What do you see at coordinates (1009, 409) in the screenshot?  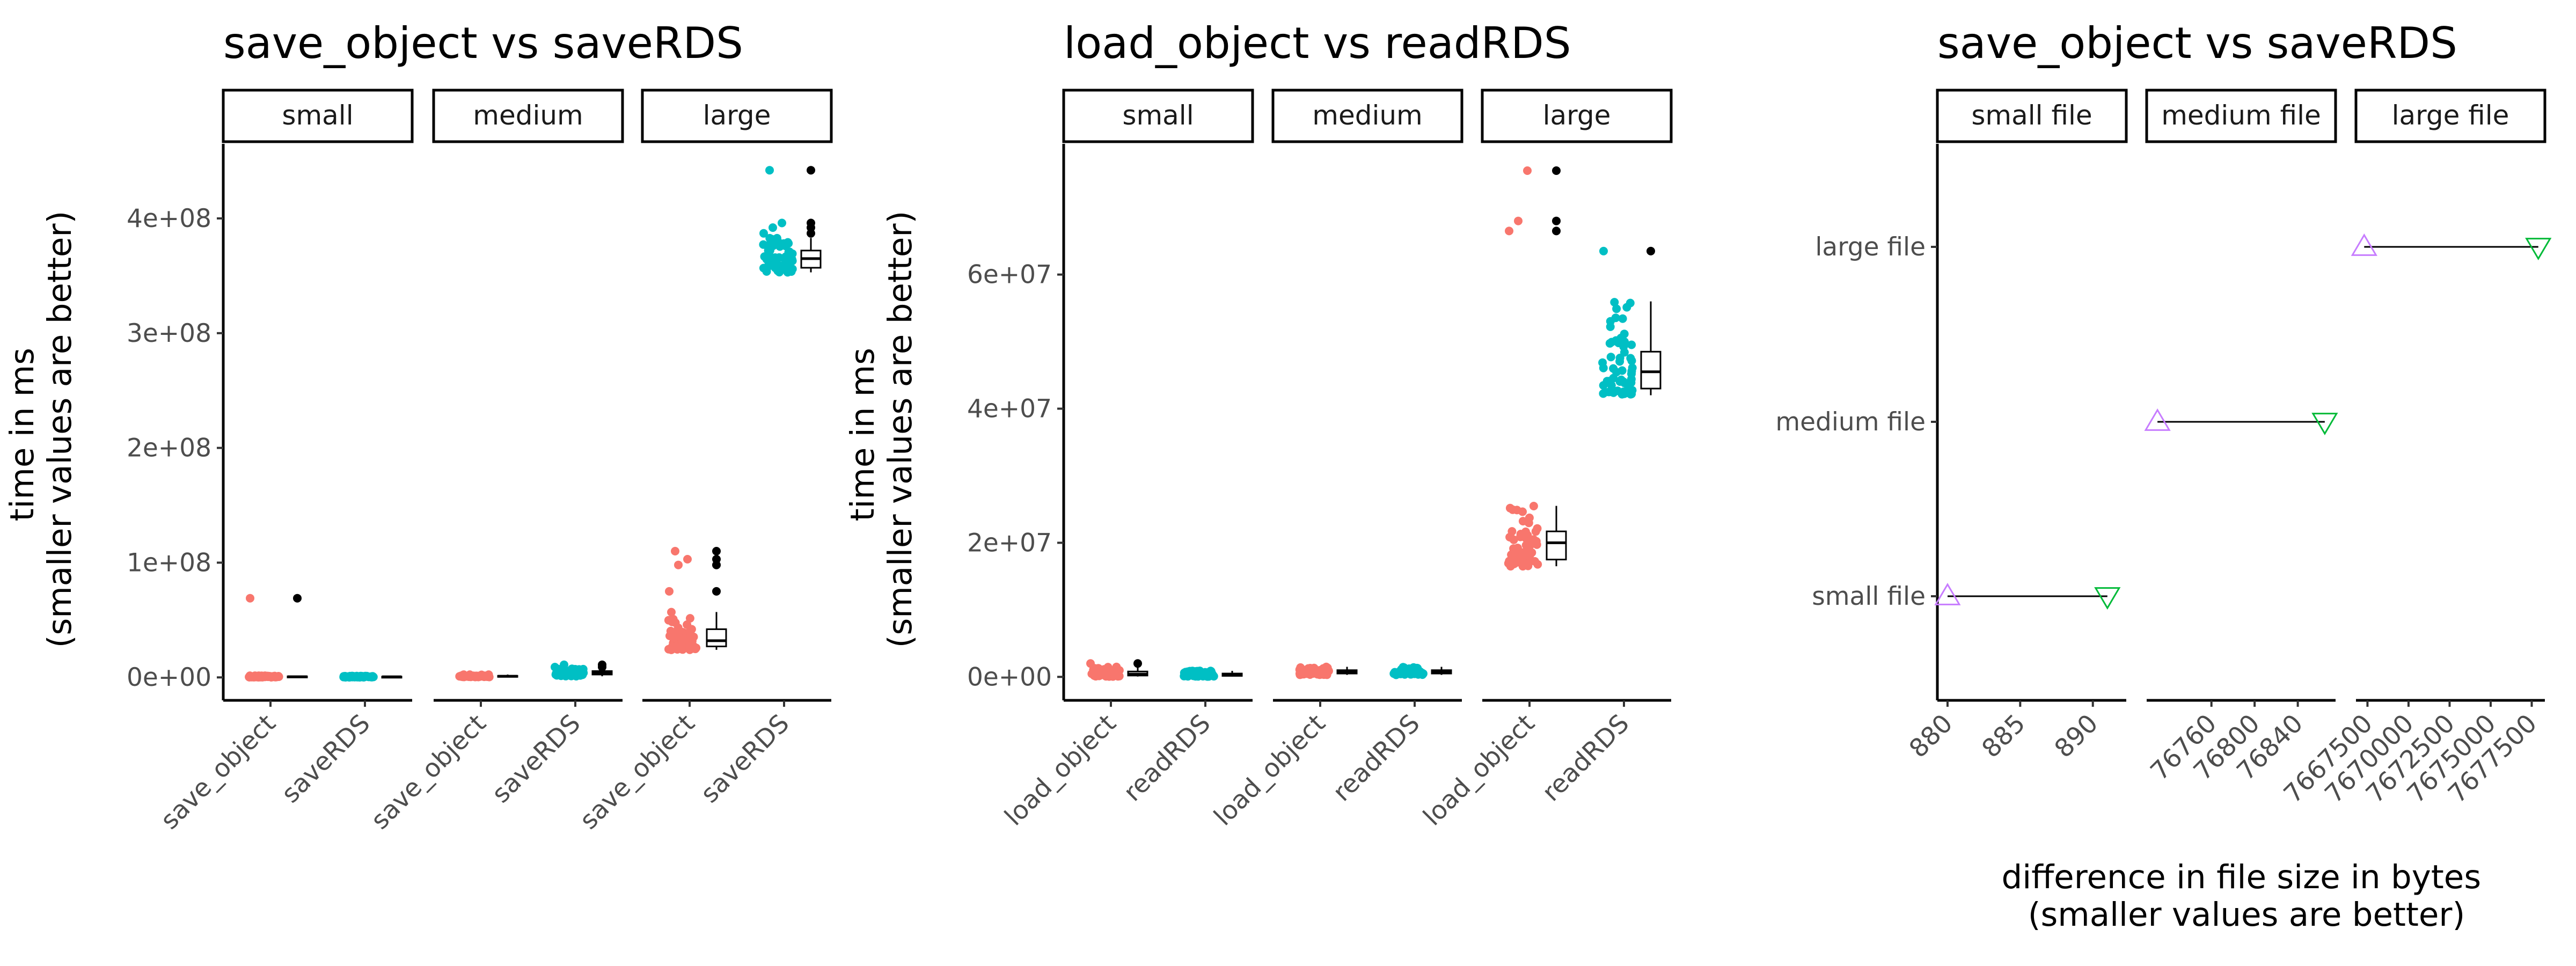 I see `y-tick-label: 4e+07` at bounding box center [1009, 409].